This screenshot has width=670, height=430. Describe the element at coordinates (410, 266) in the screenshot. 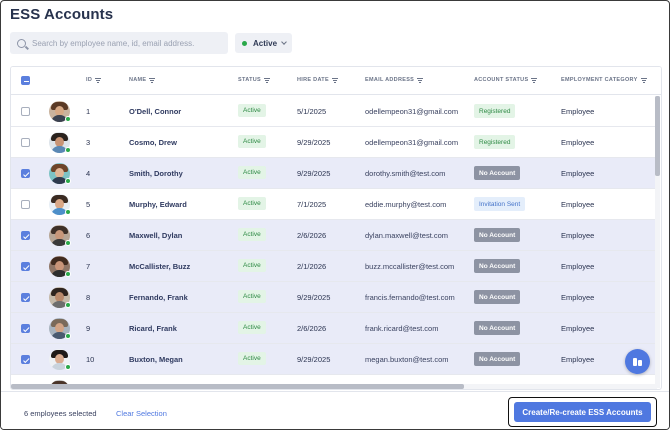

I see `email-address: buzz.mccallister@test.com` at that location.